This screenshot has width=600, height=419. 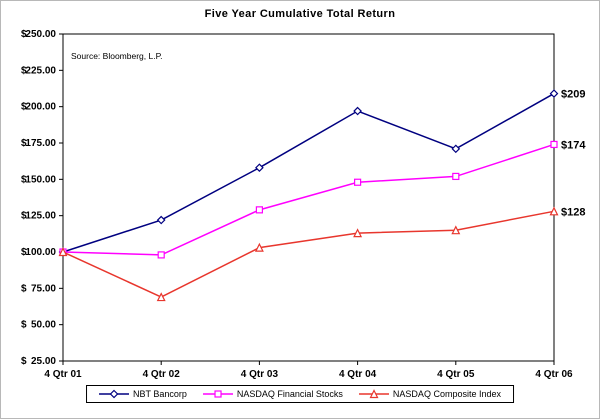 I want to click on y-tick-label: 100.00, so click(x=40, y=252).